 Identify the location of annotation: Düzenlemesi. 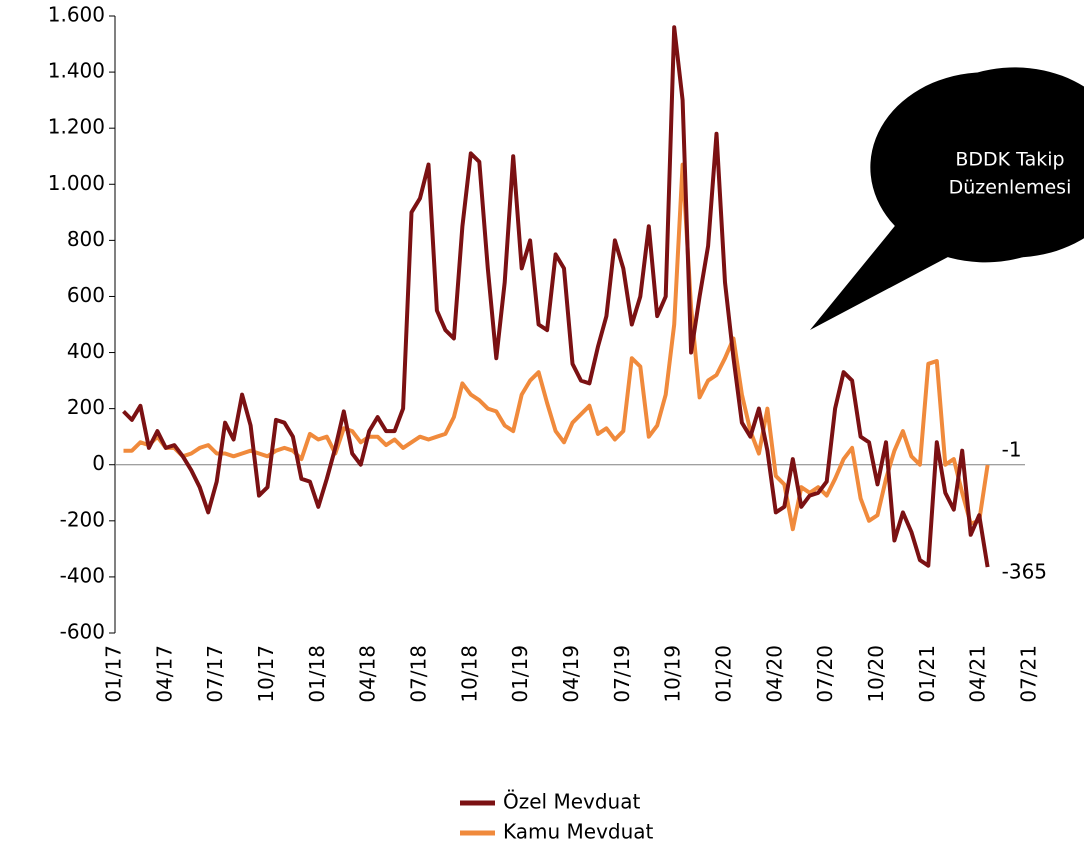
(1010, 188).